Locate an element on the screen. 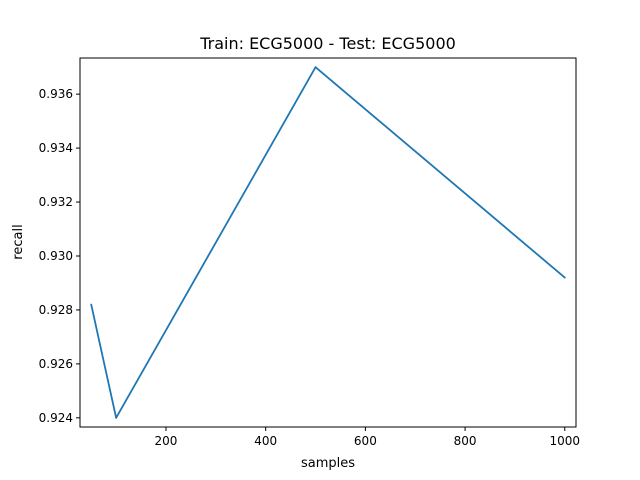  x-tick-label: 1000 is located at coordinates (565, 441).